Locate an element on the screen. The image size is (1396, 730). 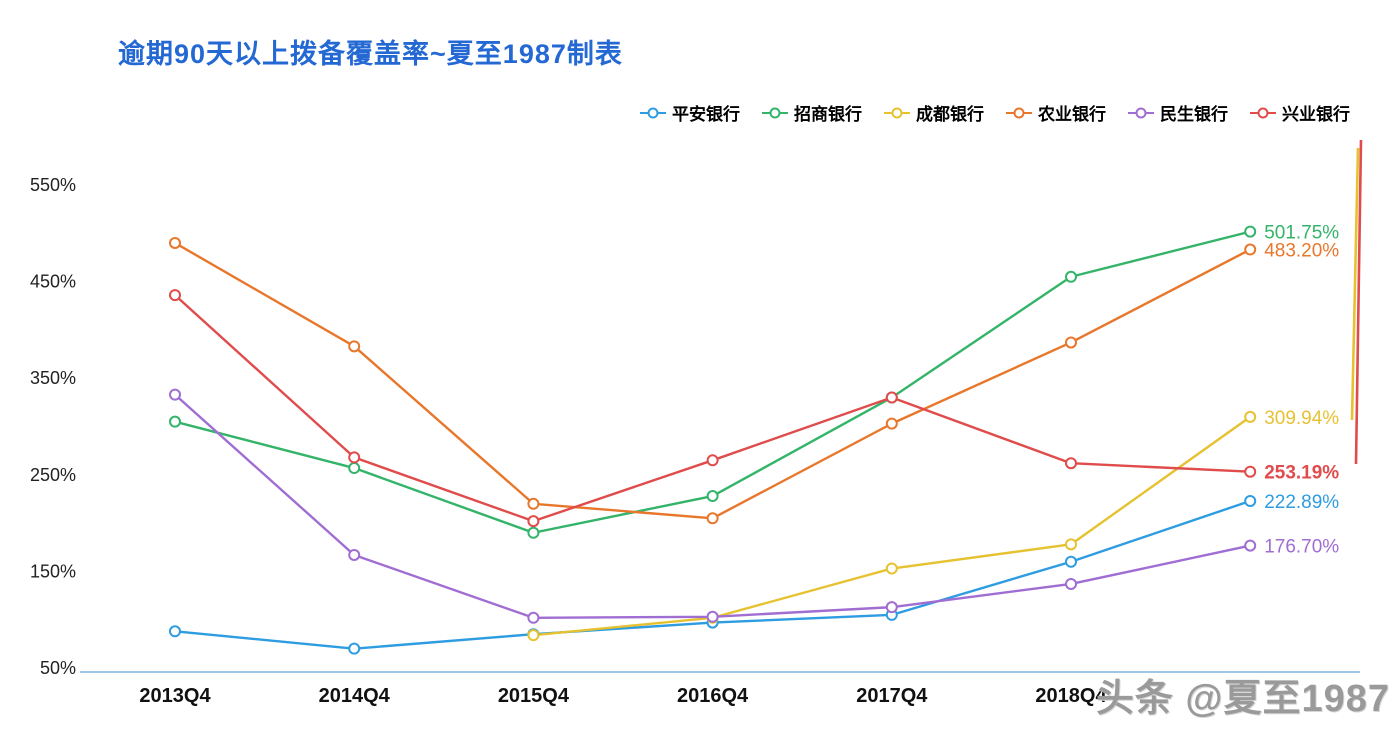
data-point-招商银行-2013Q4 is located at coordinates (175, 421).